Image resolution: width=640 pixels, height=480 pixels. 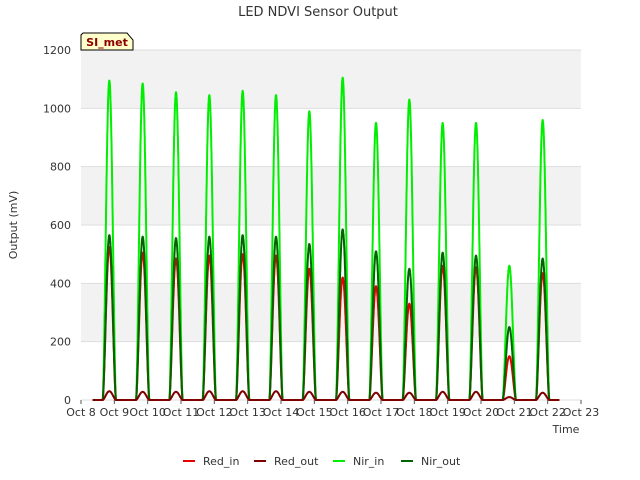 I want to click on legend-label: Nir_out, so click(x=441, y=461).